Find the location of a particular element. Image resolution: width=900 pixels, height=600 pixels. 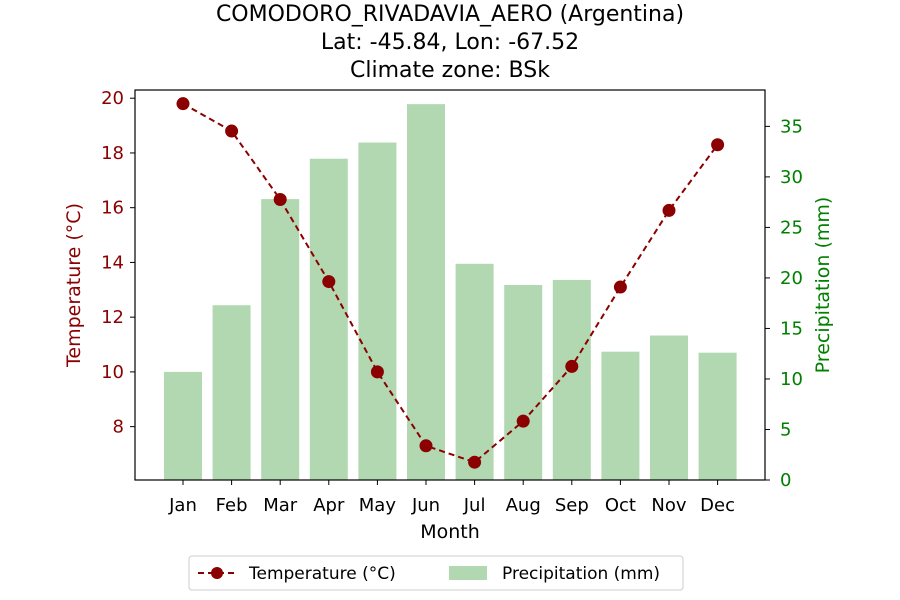

left-tick-label: 18 is located at coordinates (112, 153).